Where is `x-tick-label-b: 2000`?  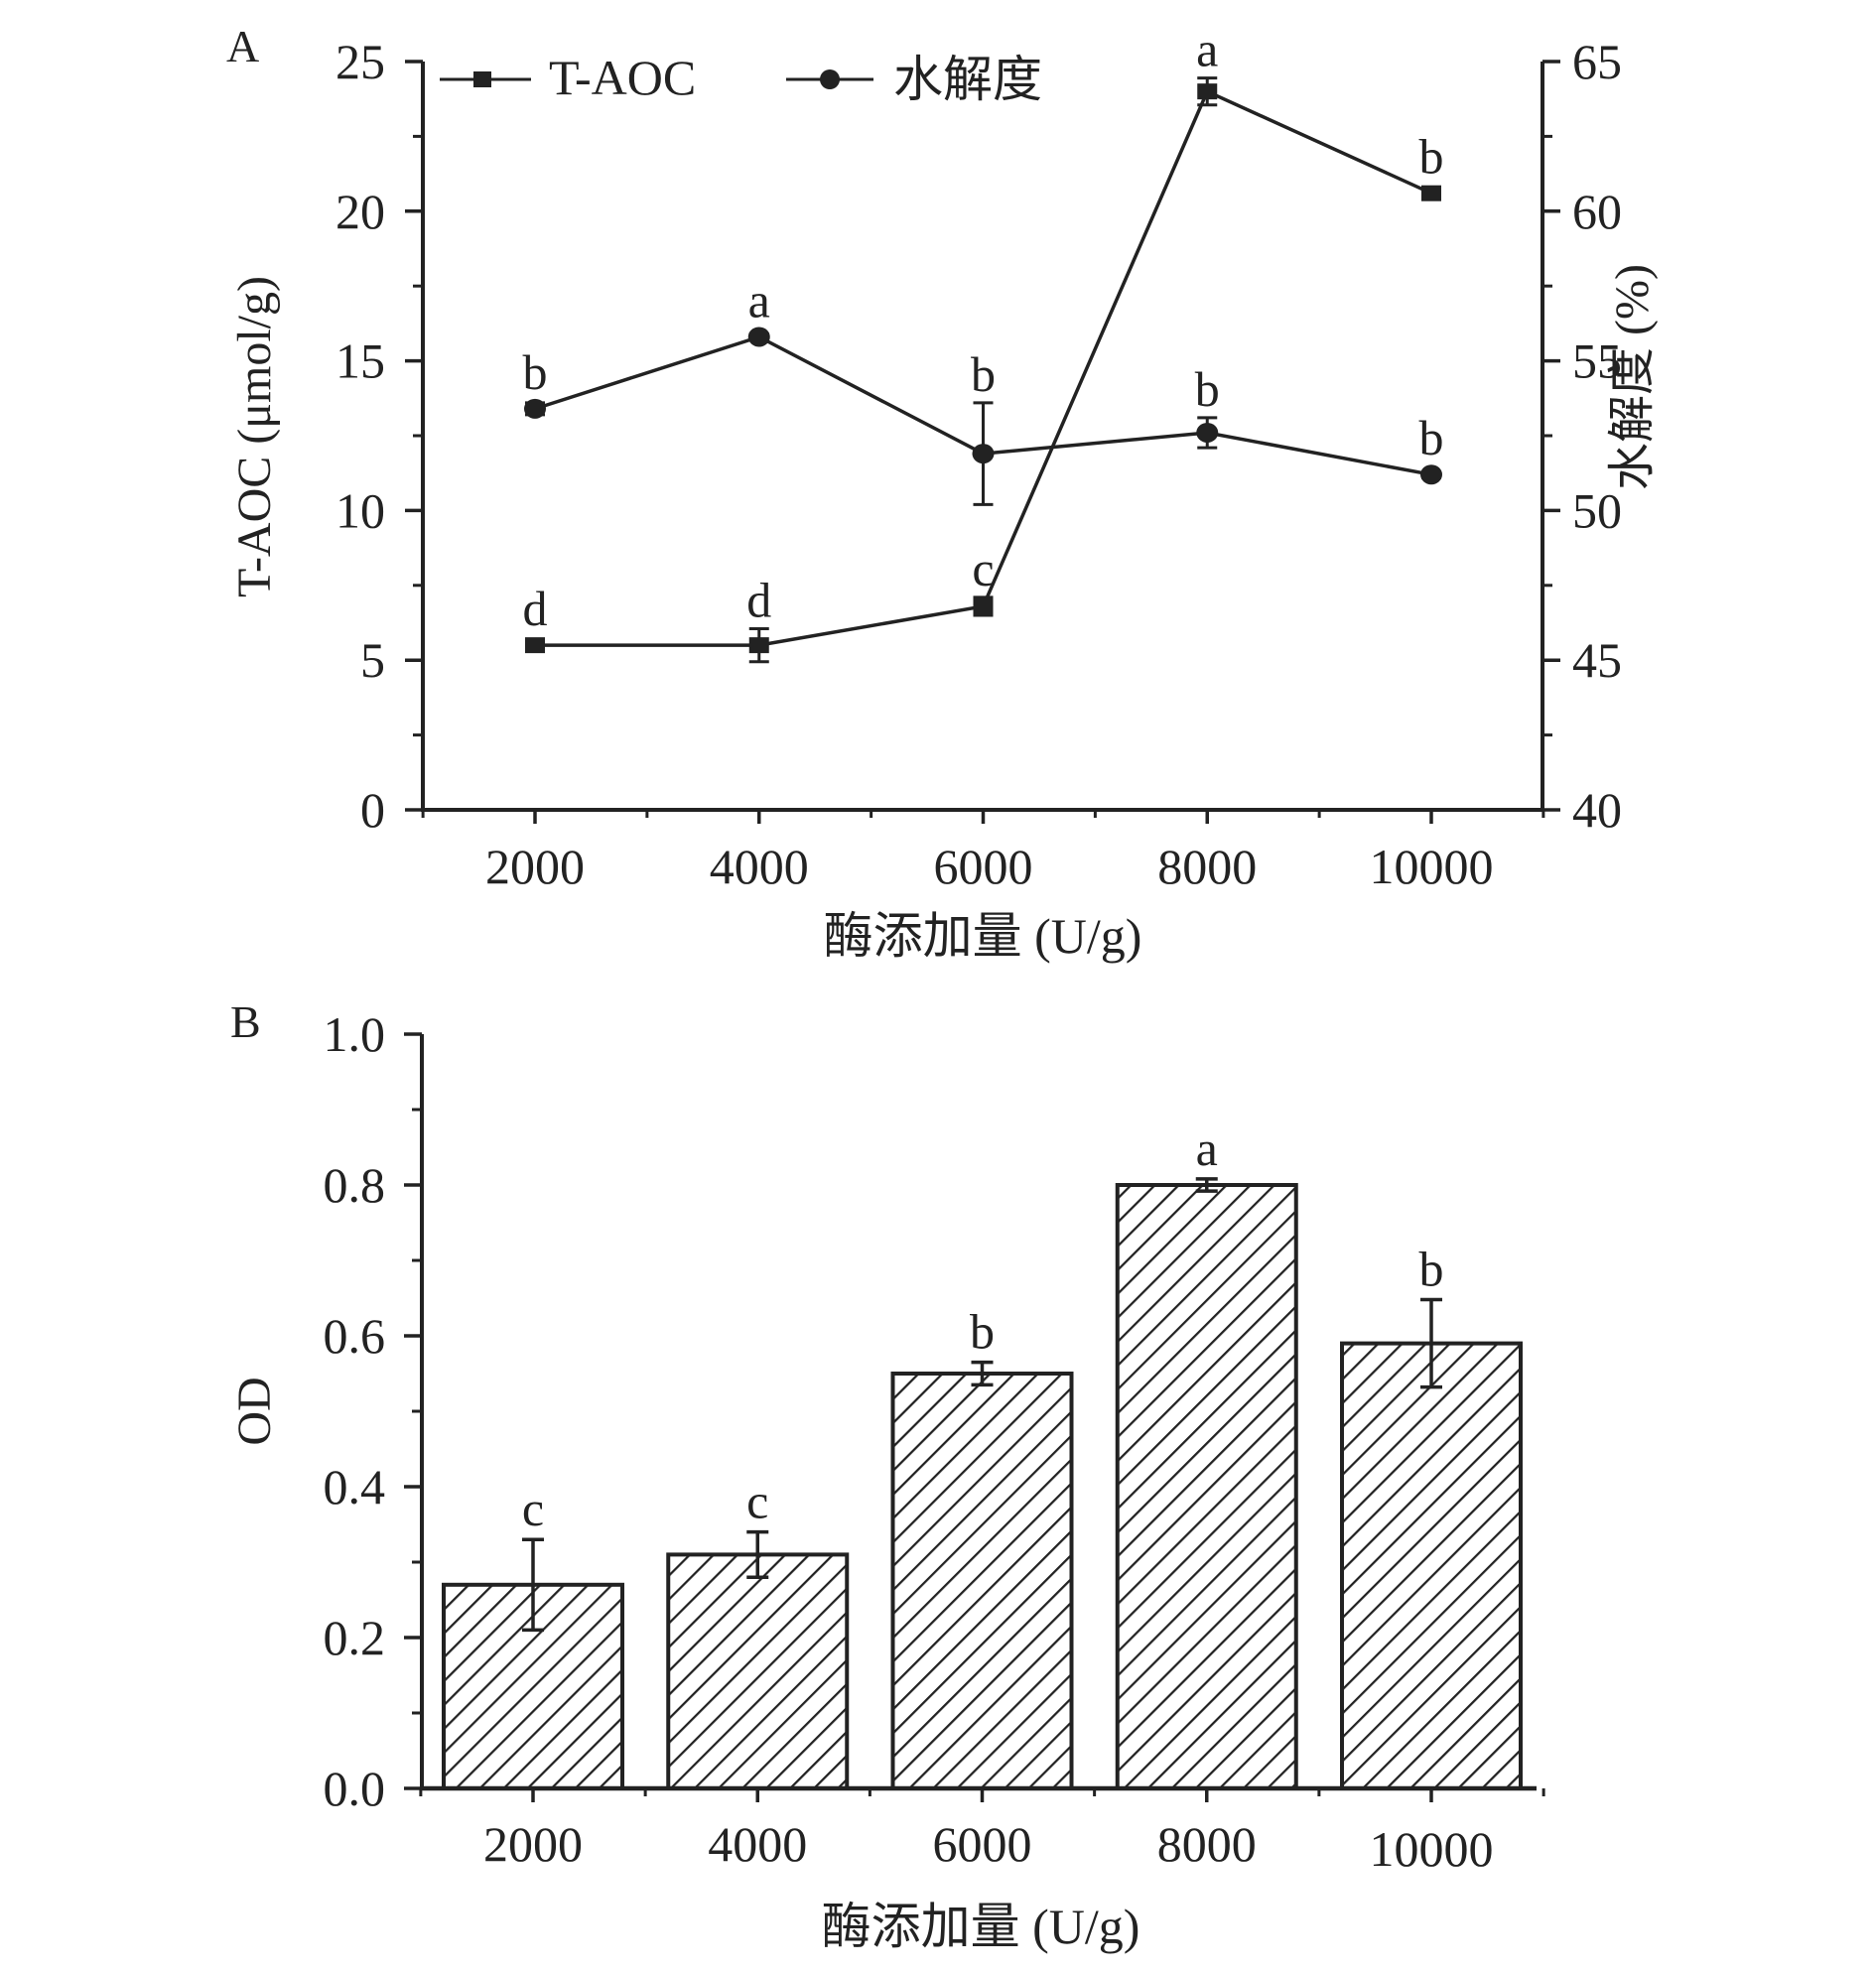
x-tick-label-b: 2000 is located at coordinates (533, 1844).